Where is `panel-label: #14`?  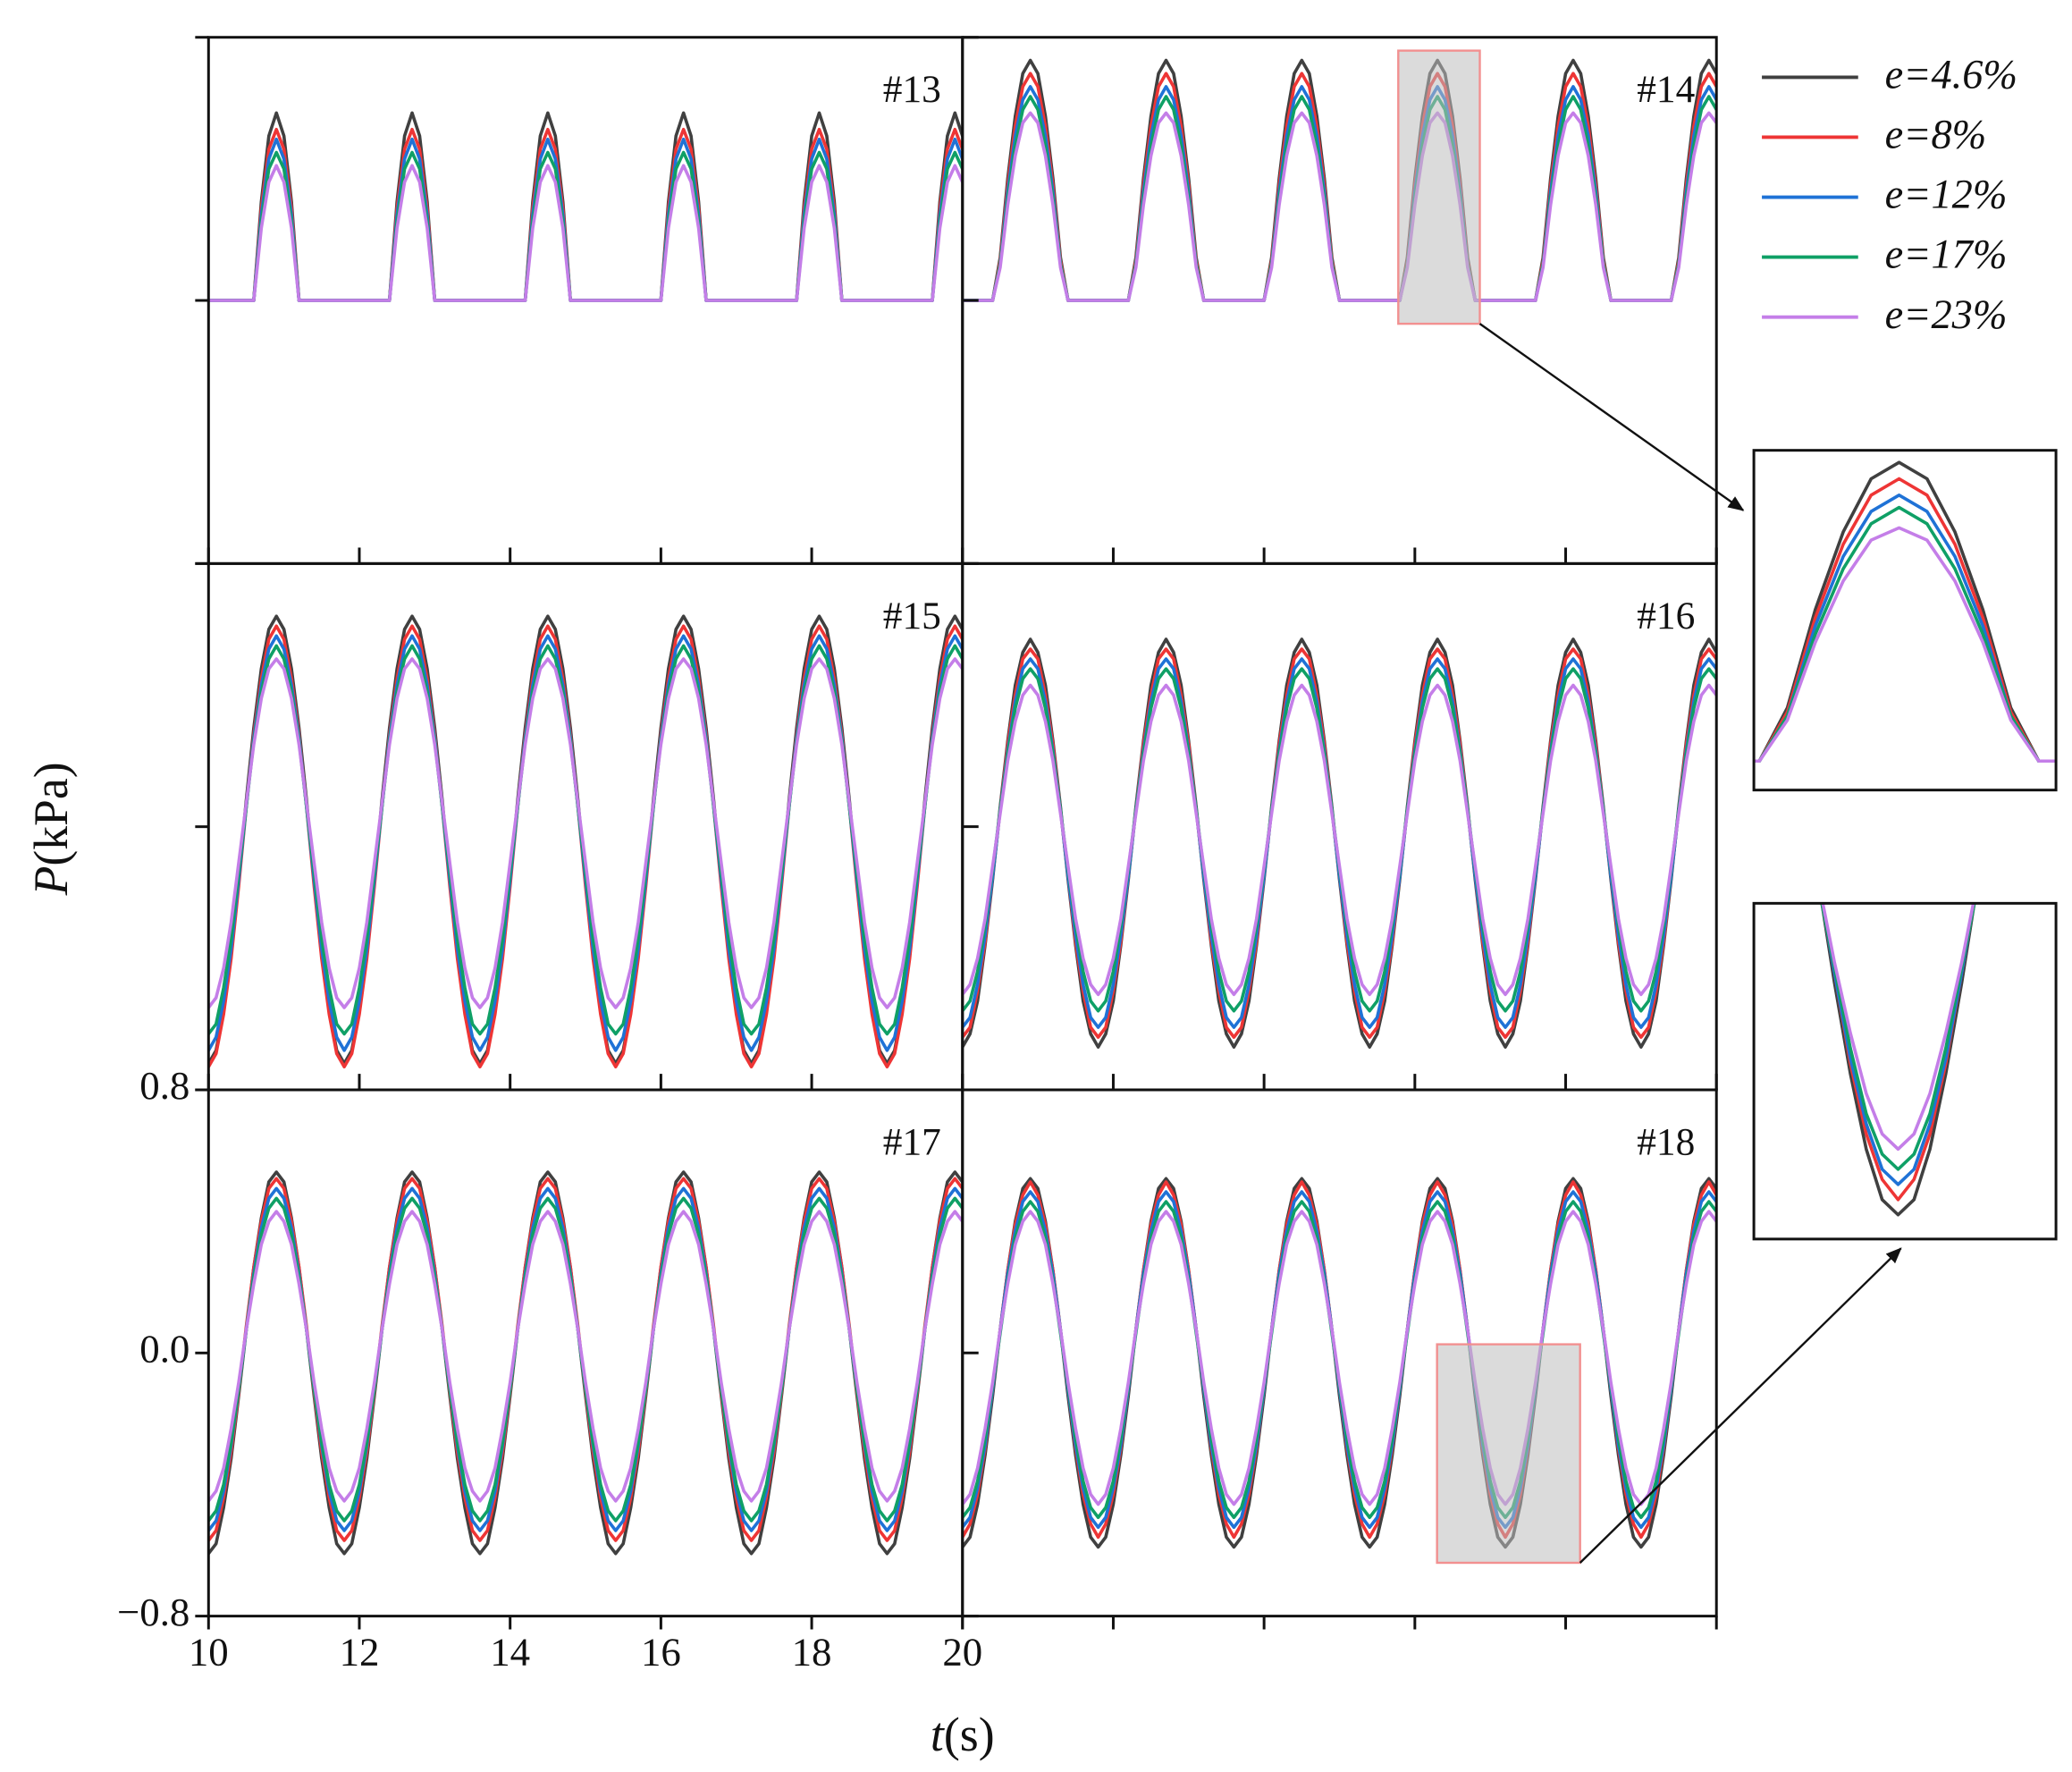
panel-label: #14 is located at coordinates (1666, 89).